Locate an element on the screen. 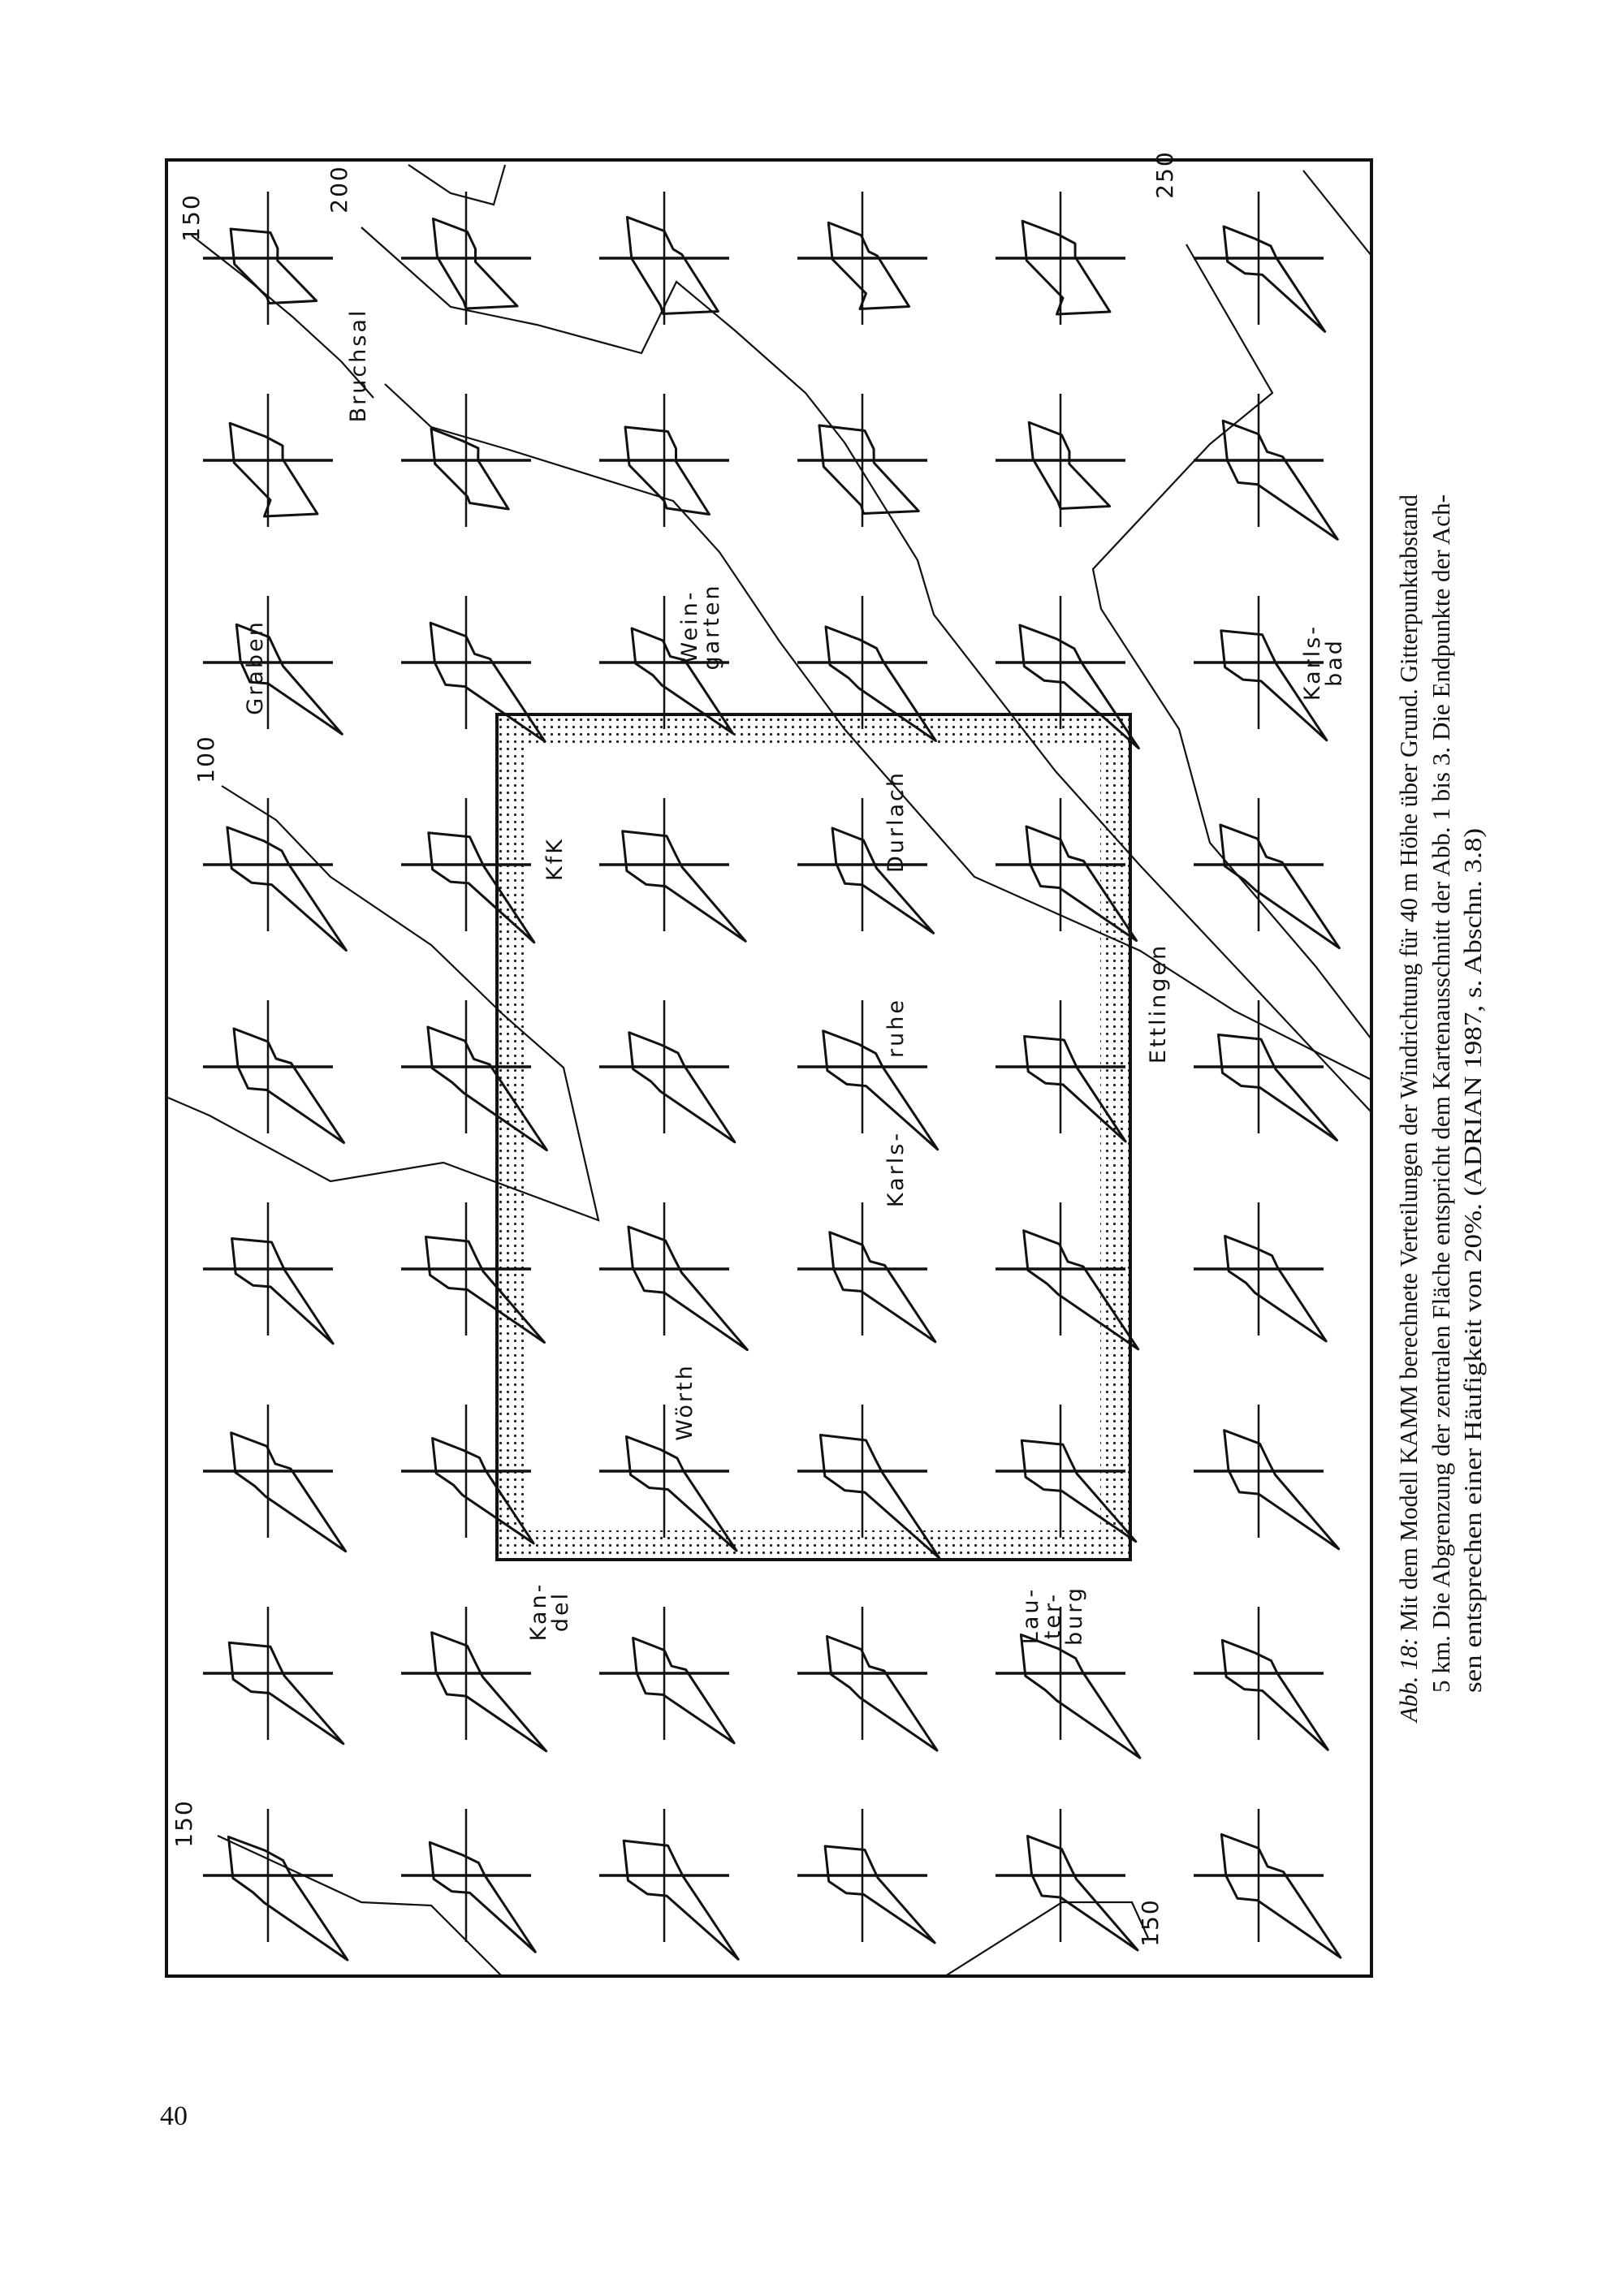  place-label-weingarten-line1: Wein- is located at coordinates (690, 626).